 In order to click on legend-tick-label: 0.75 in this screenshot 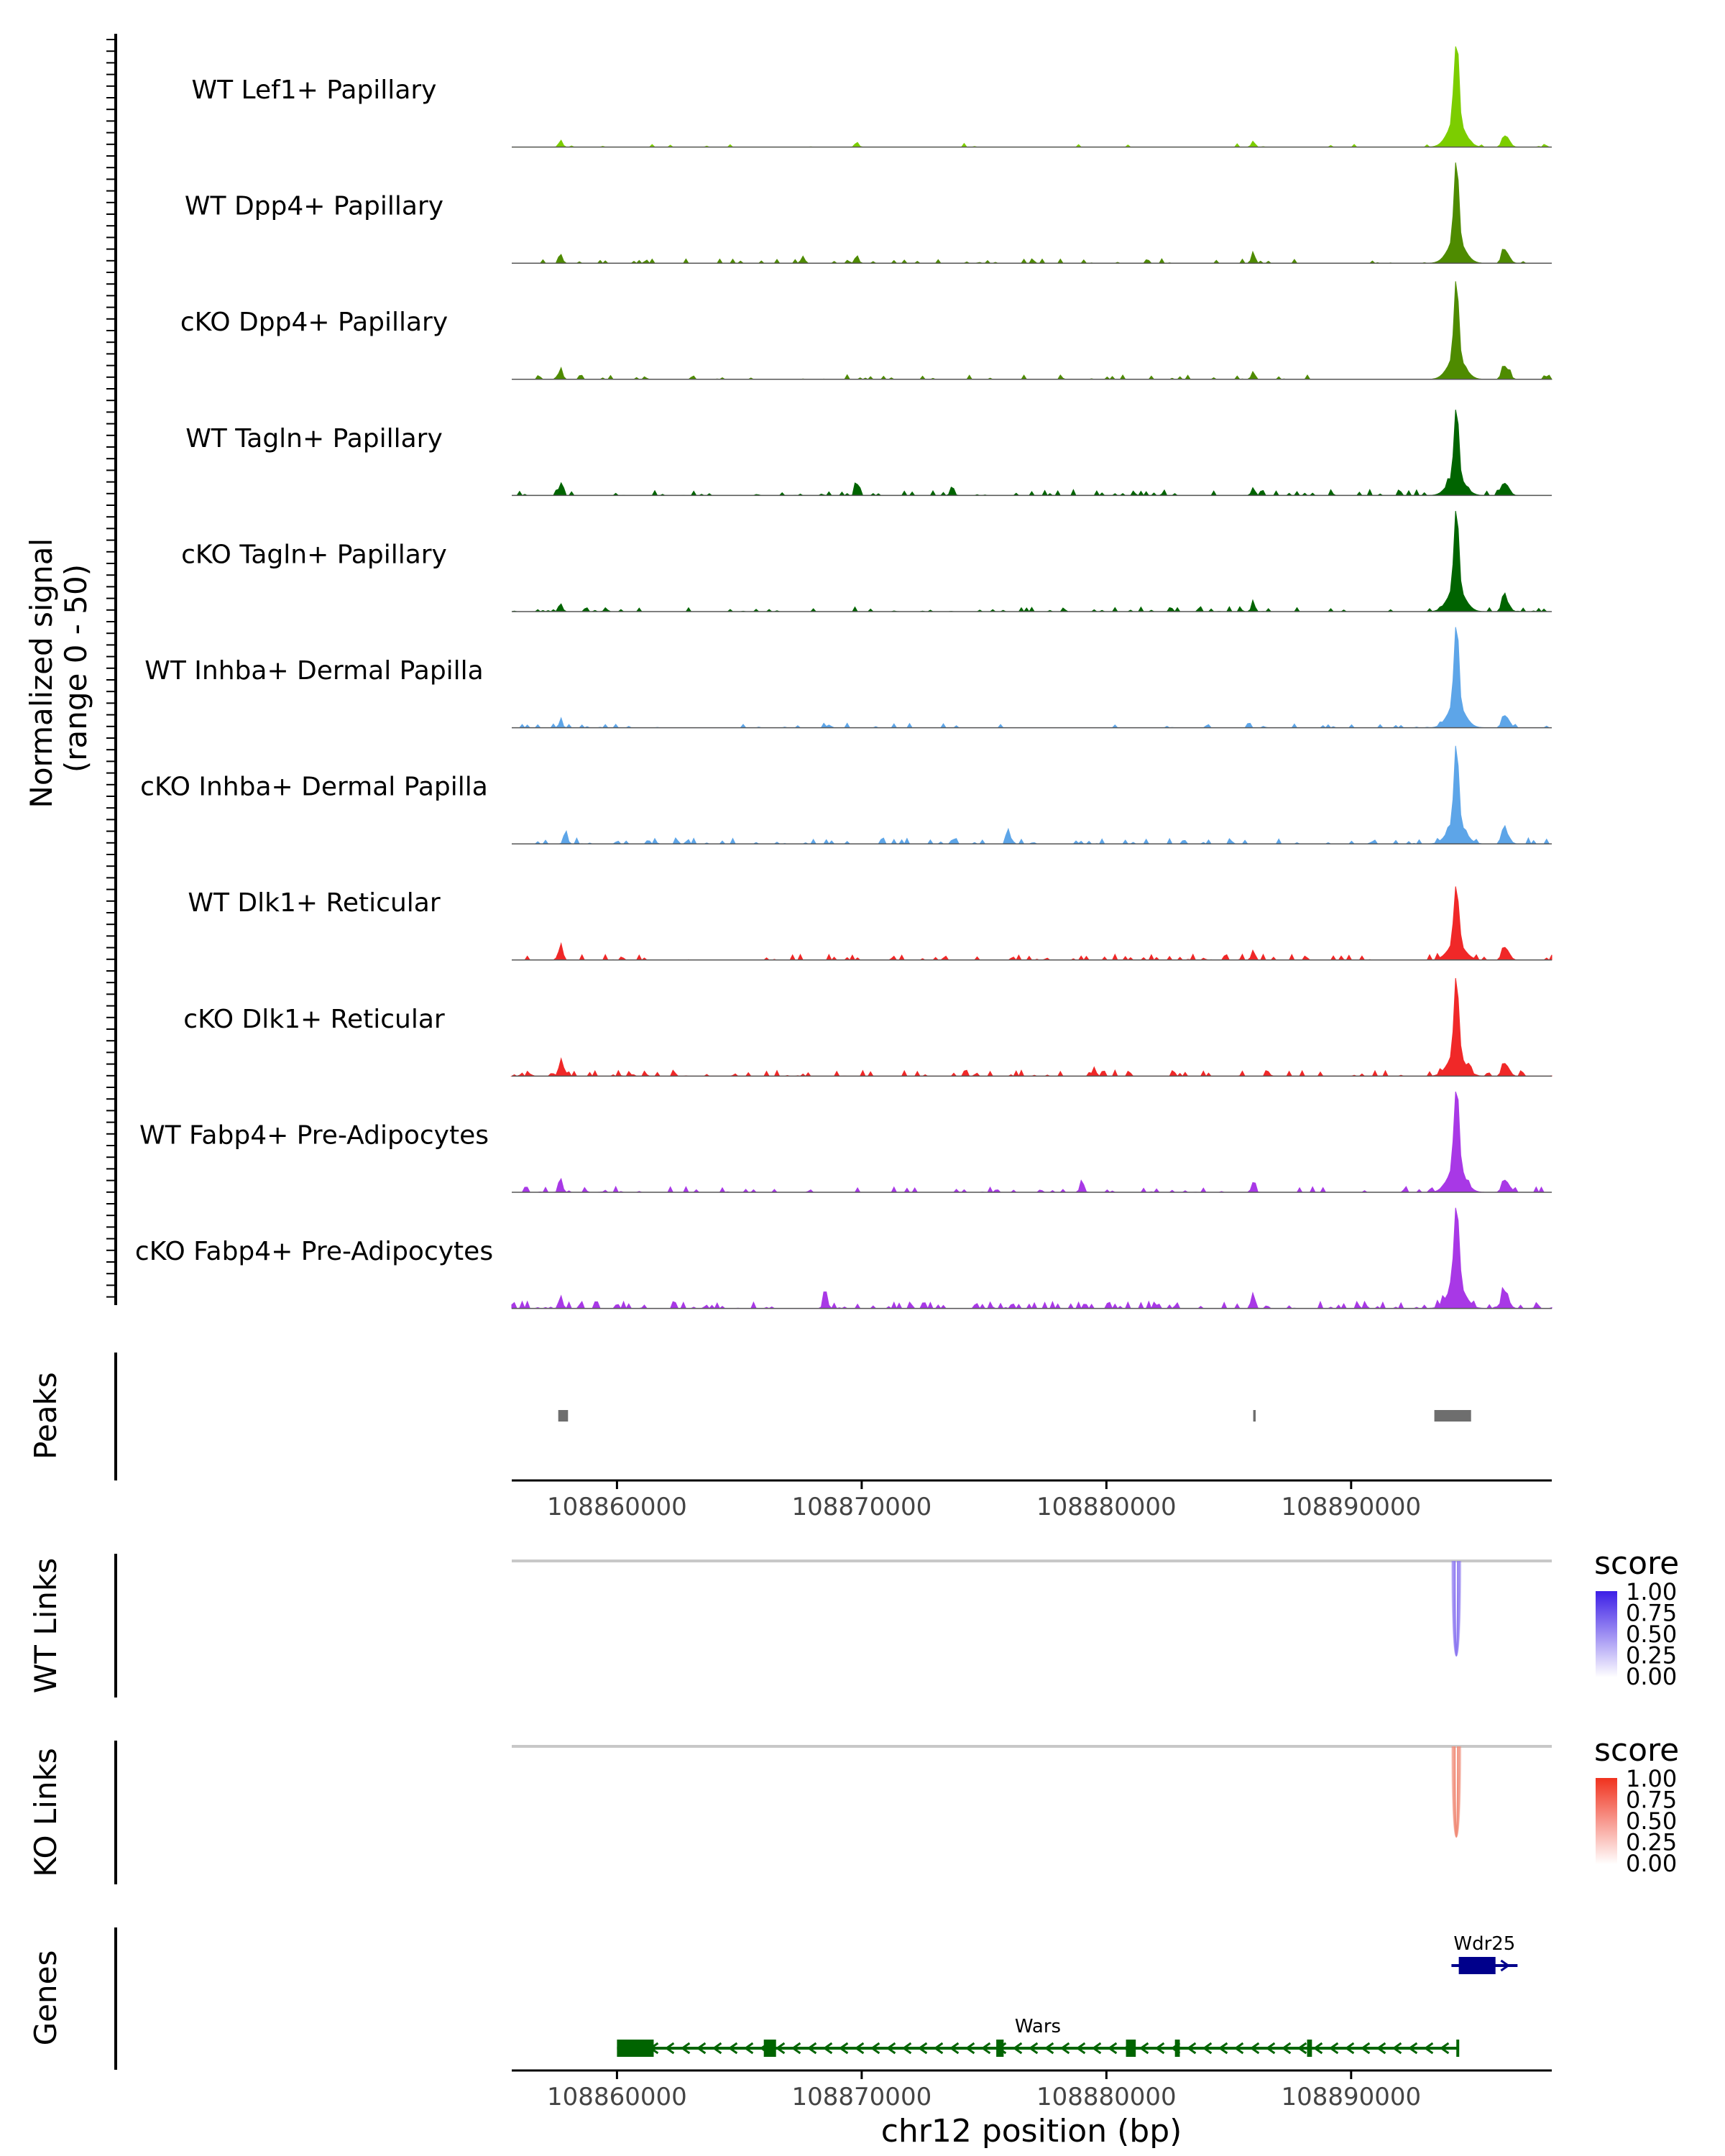, I will do `click(1651, 1800)`.